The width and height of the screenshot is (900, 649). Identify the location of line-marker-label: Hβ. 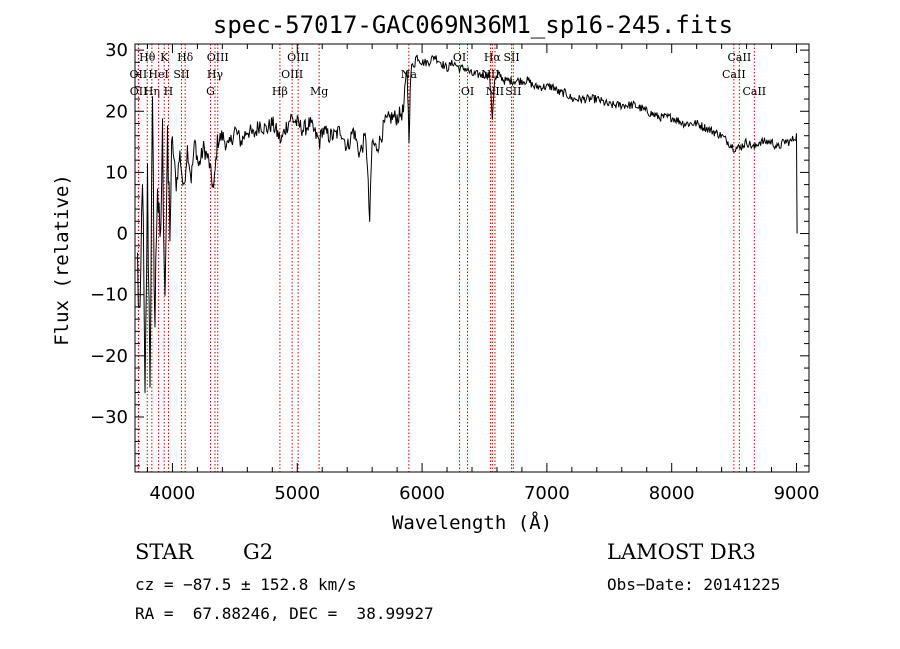
(280, 91).